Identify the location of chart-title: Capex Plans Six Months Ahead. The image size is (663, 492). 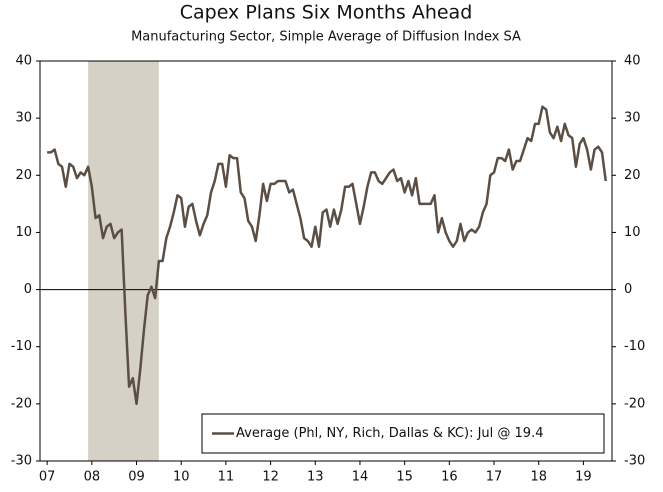
(326, 13).